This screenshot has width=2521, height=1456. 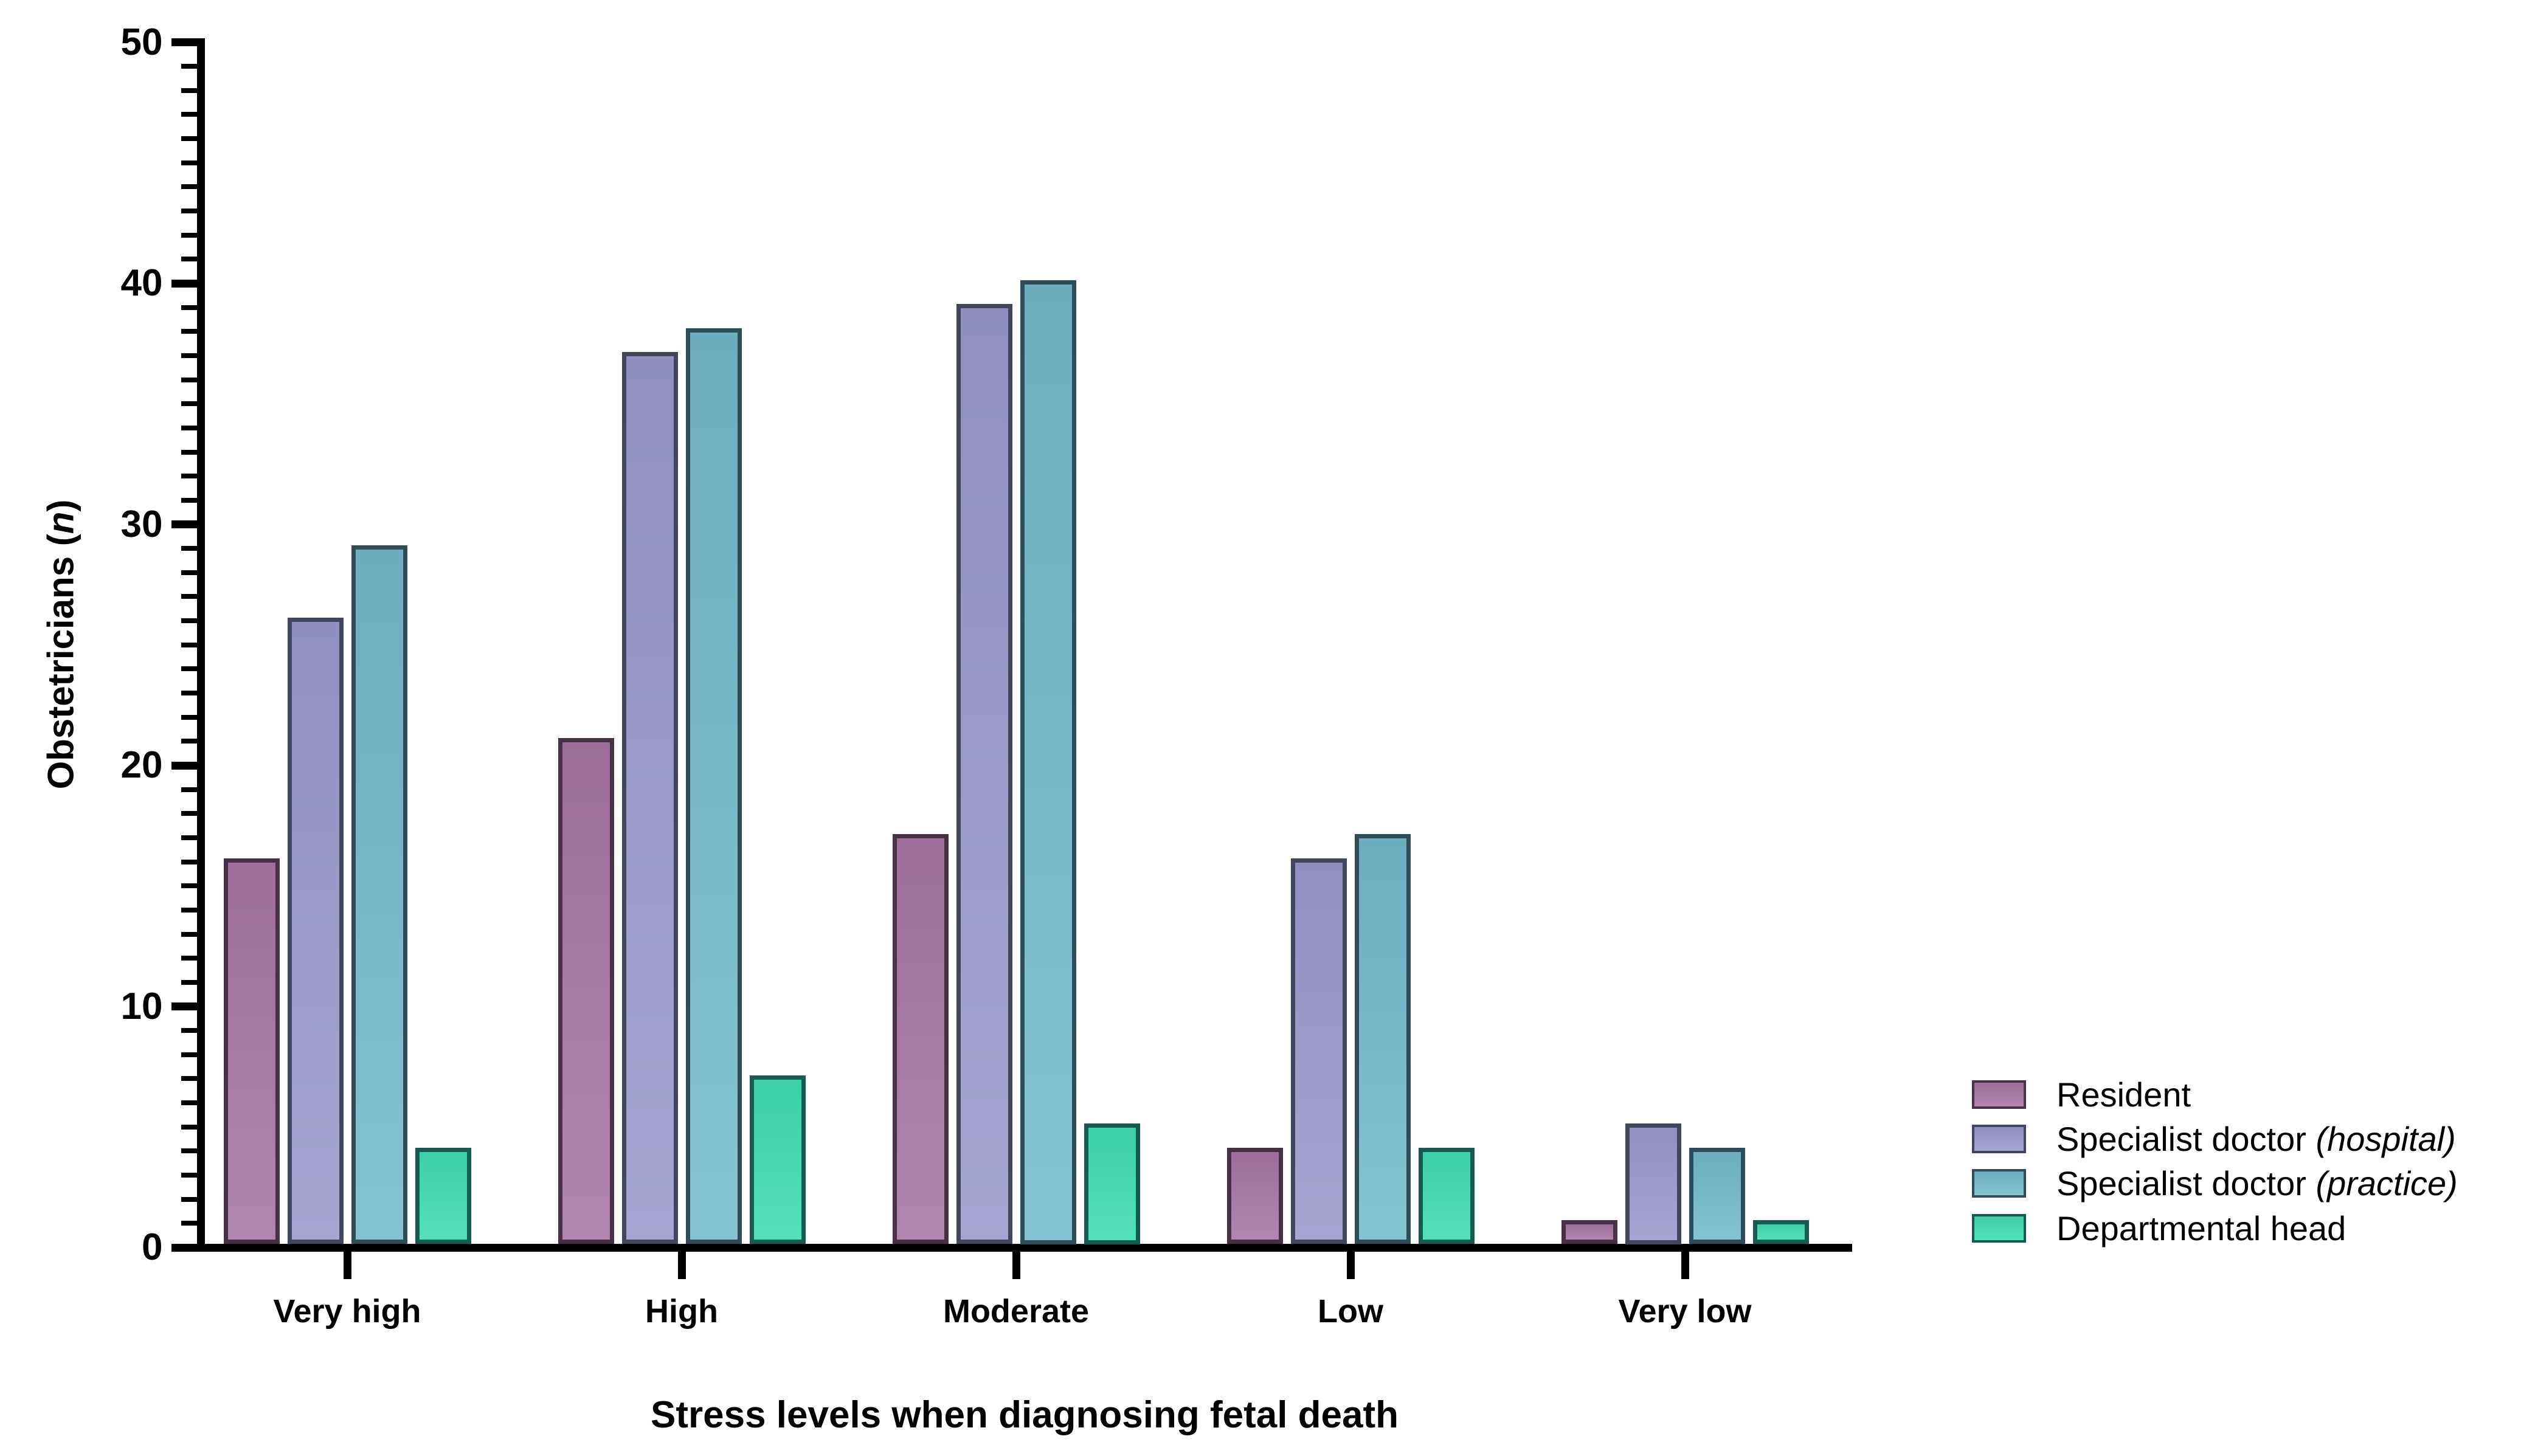 What do you see at coordinates (1112, 1183) in the screenshot?
I see `bar-departmental-head-moderate` at bounding box center [1112, 1183].